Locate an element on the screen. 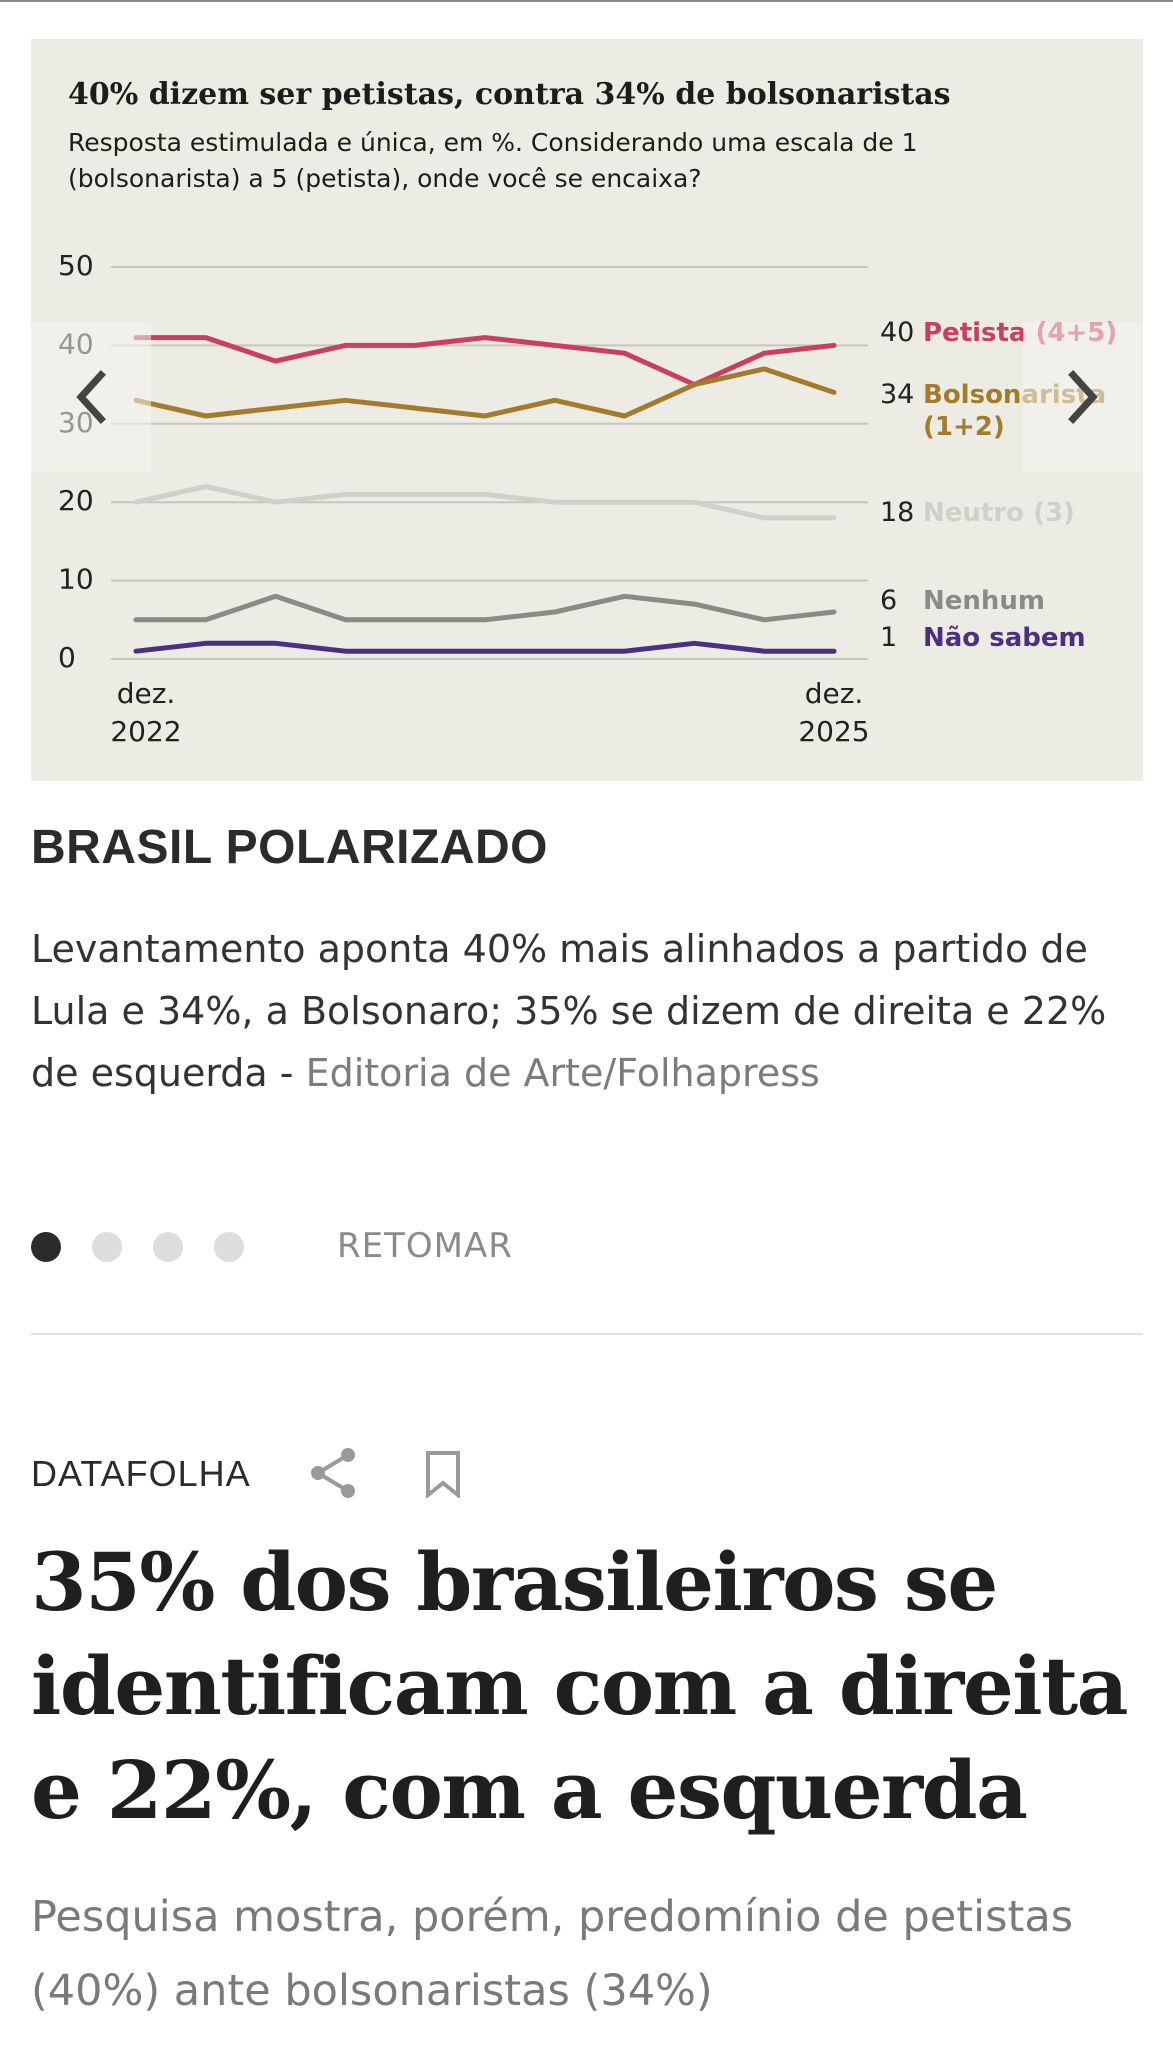  slide-caption-title: BRASIL POLARIZADO is located at coordinates (289, 847).